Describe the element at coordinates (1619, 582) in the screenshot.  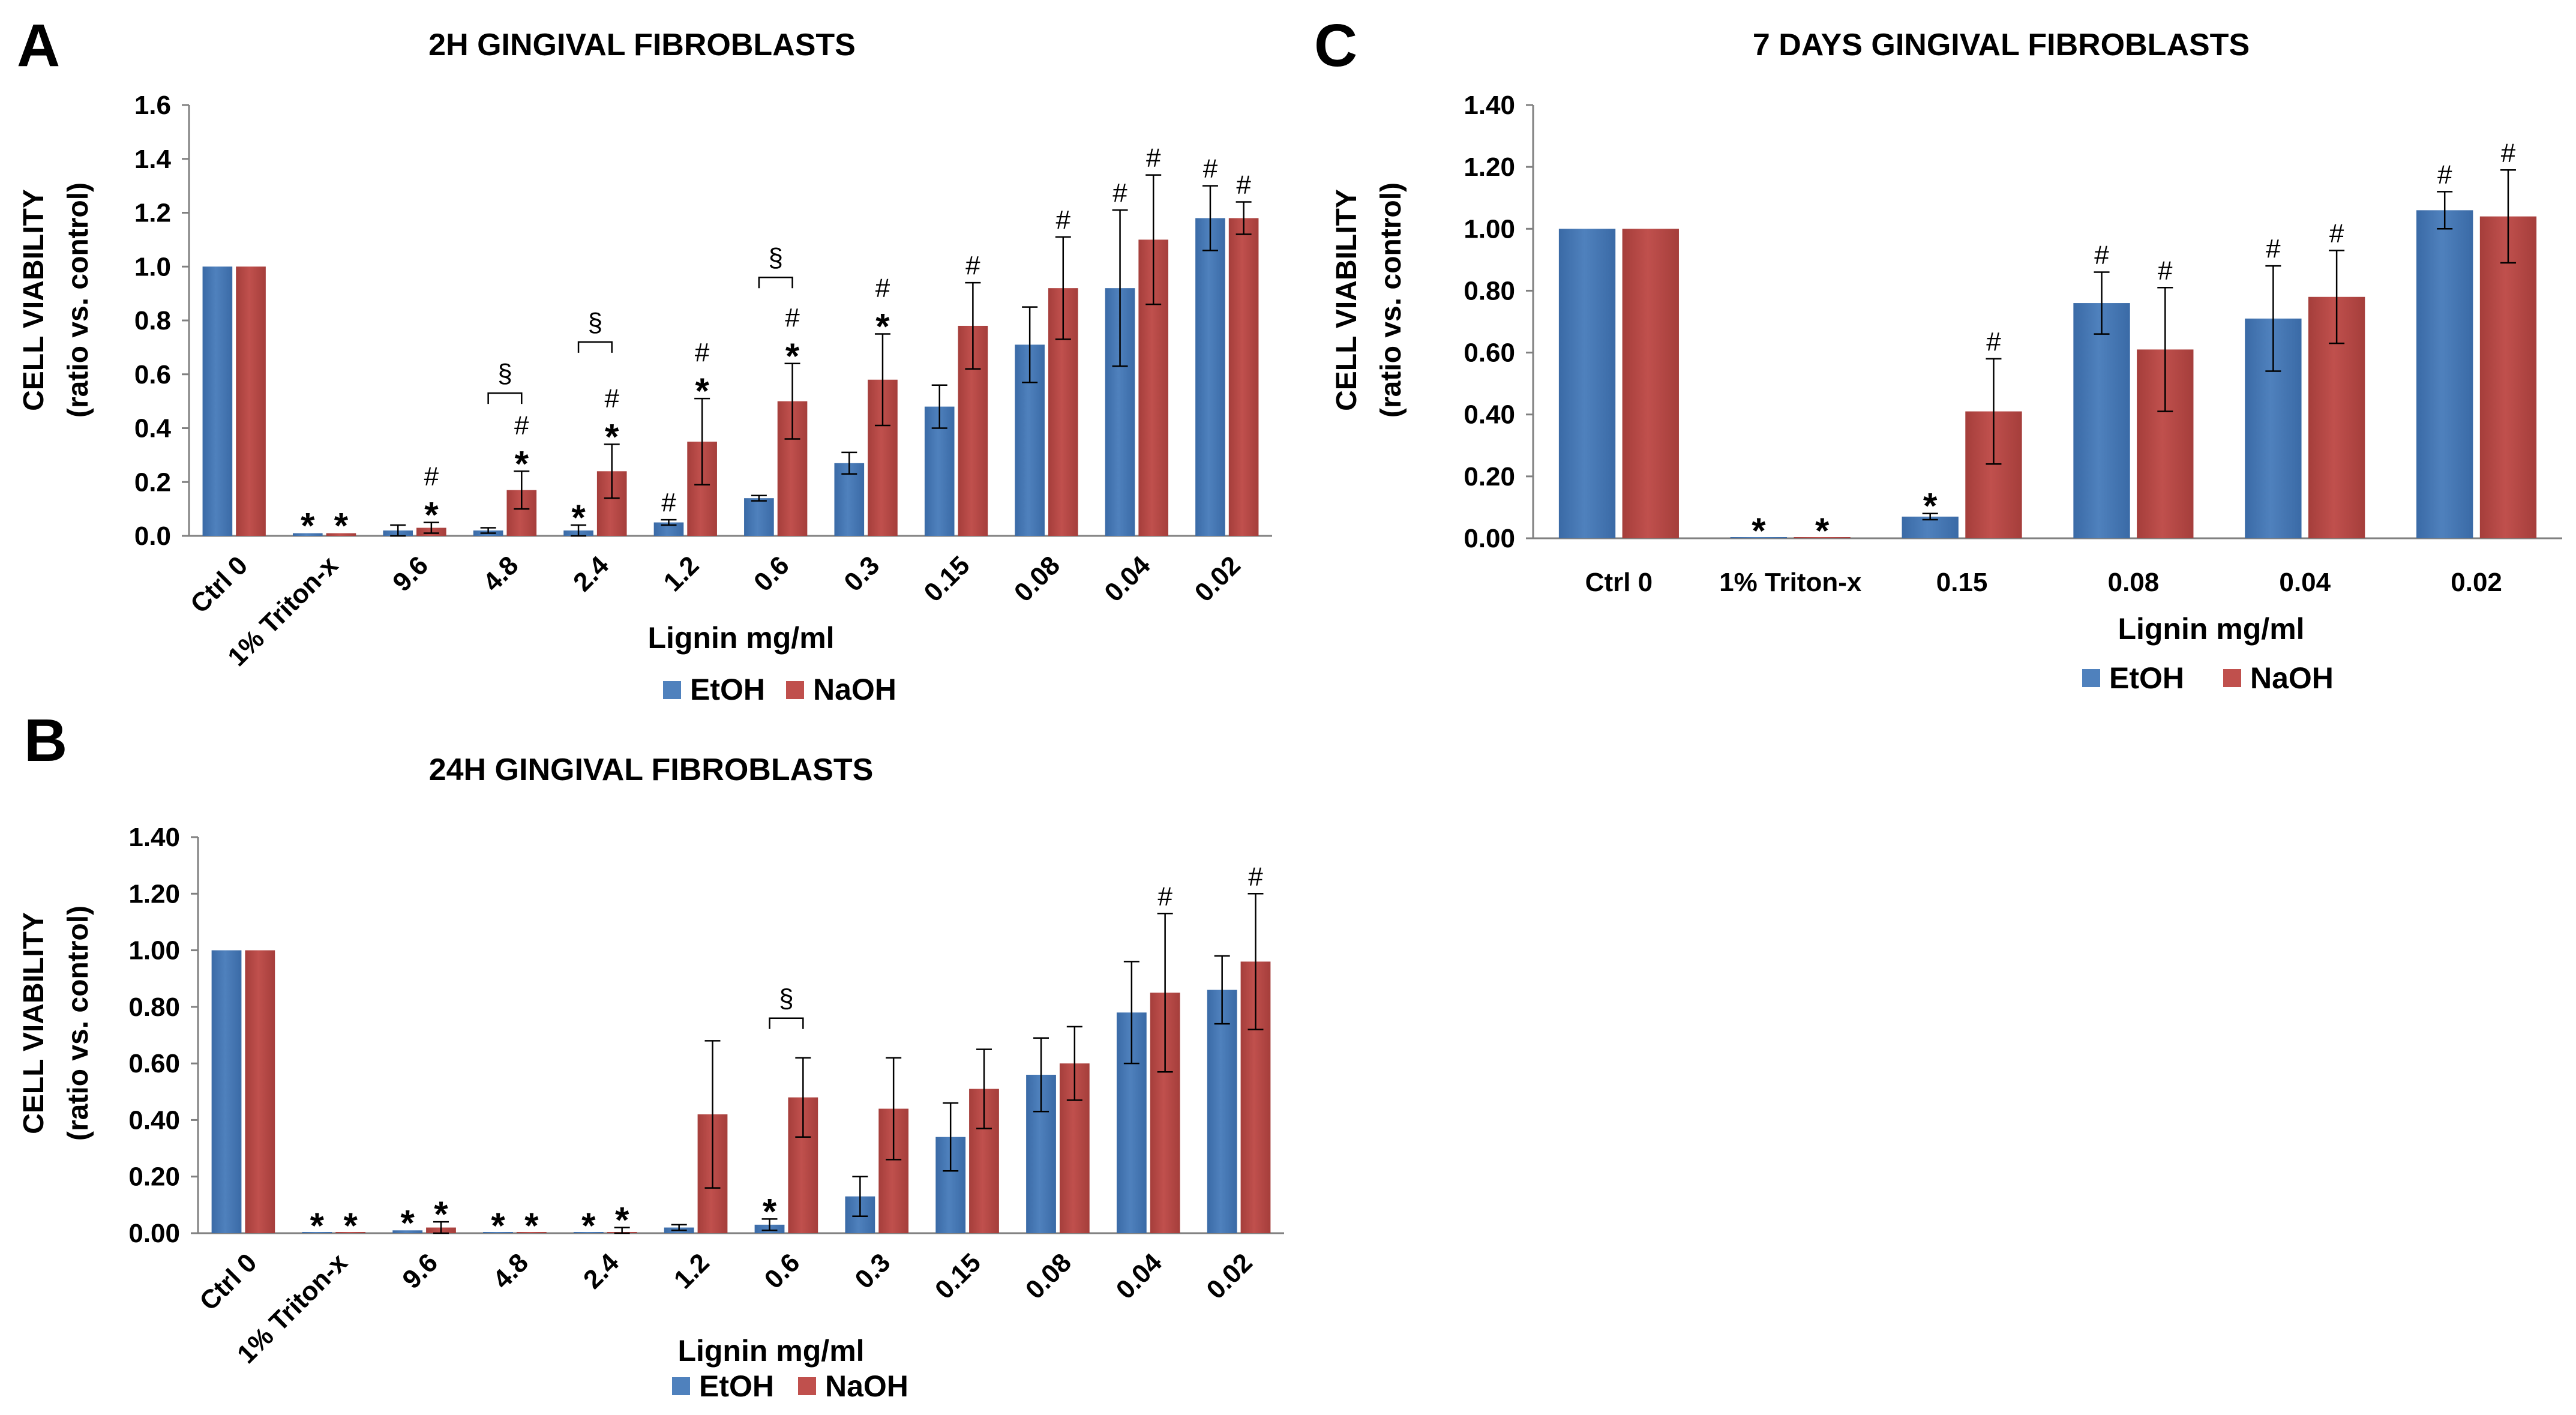
I see `x-tick-label: Ctrl 0` at that location.